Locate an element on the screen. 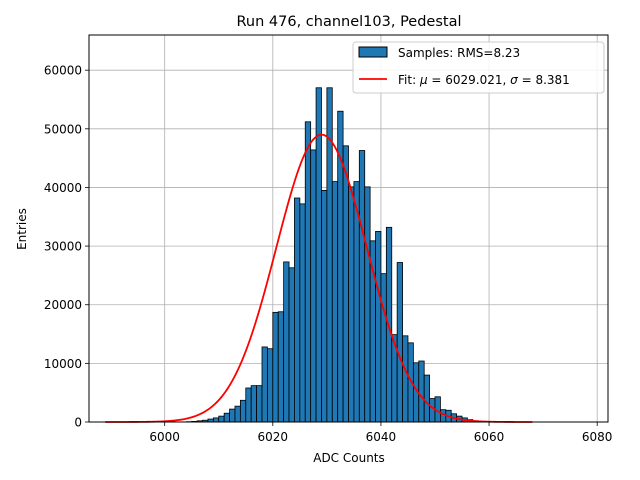 The width and height of the screenshot is (640, 480). x-axis-label: ADC Counts is located at coordinates (349, 458).